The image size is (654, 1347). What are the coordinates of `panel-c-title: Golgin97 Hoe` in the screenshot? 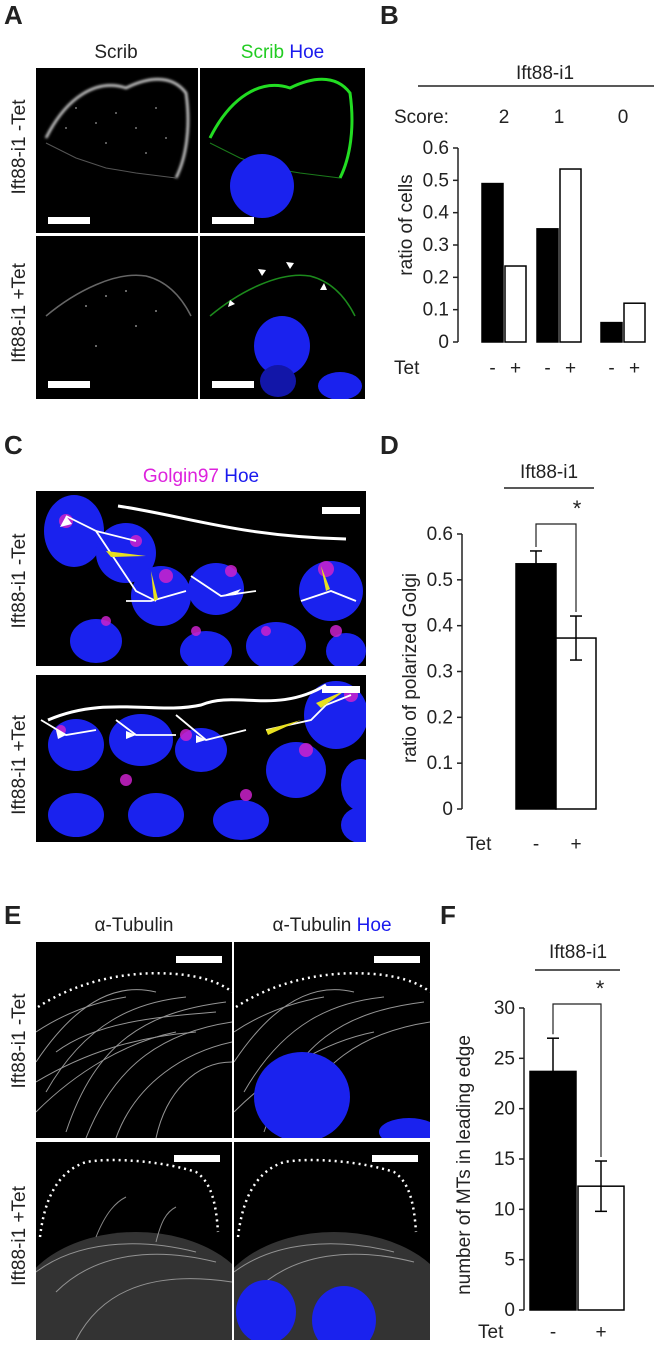 It's located at (201, 477).